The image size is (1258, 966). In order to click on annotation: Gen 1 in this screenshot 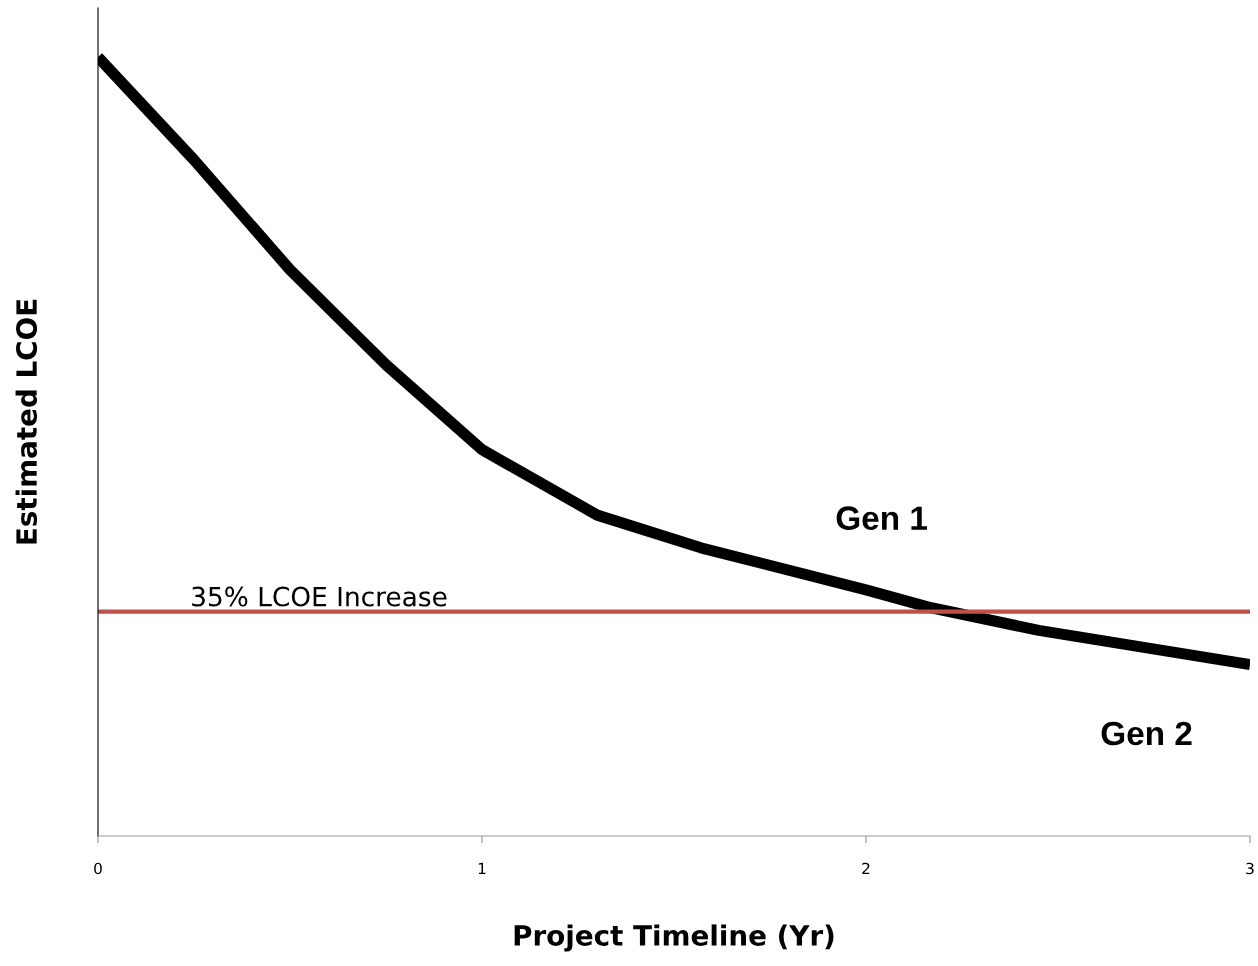, I will do `click(881, 518)`.